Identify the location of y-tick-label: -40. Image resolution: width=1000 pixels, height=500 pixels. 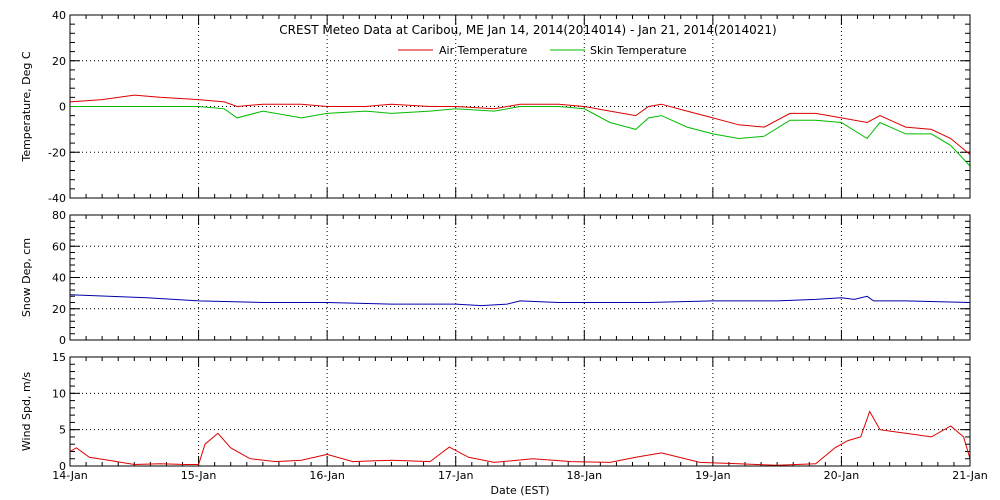
(57, 198).